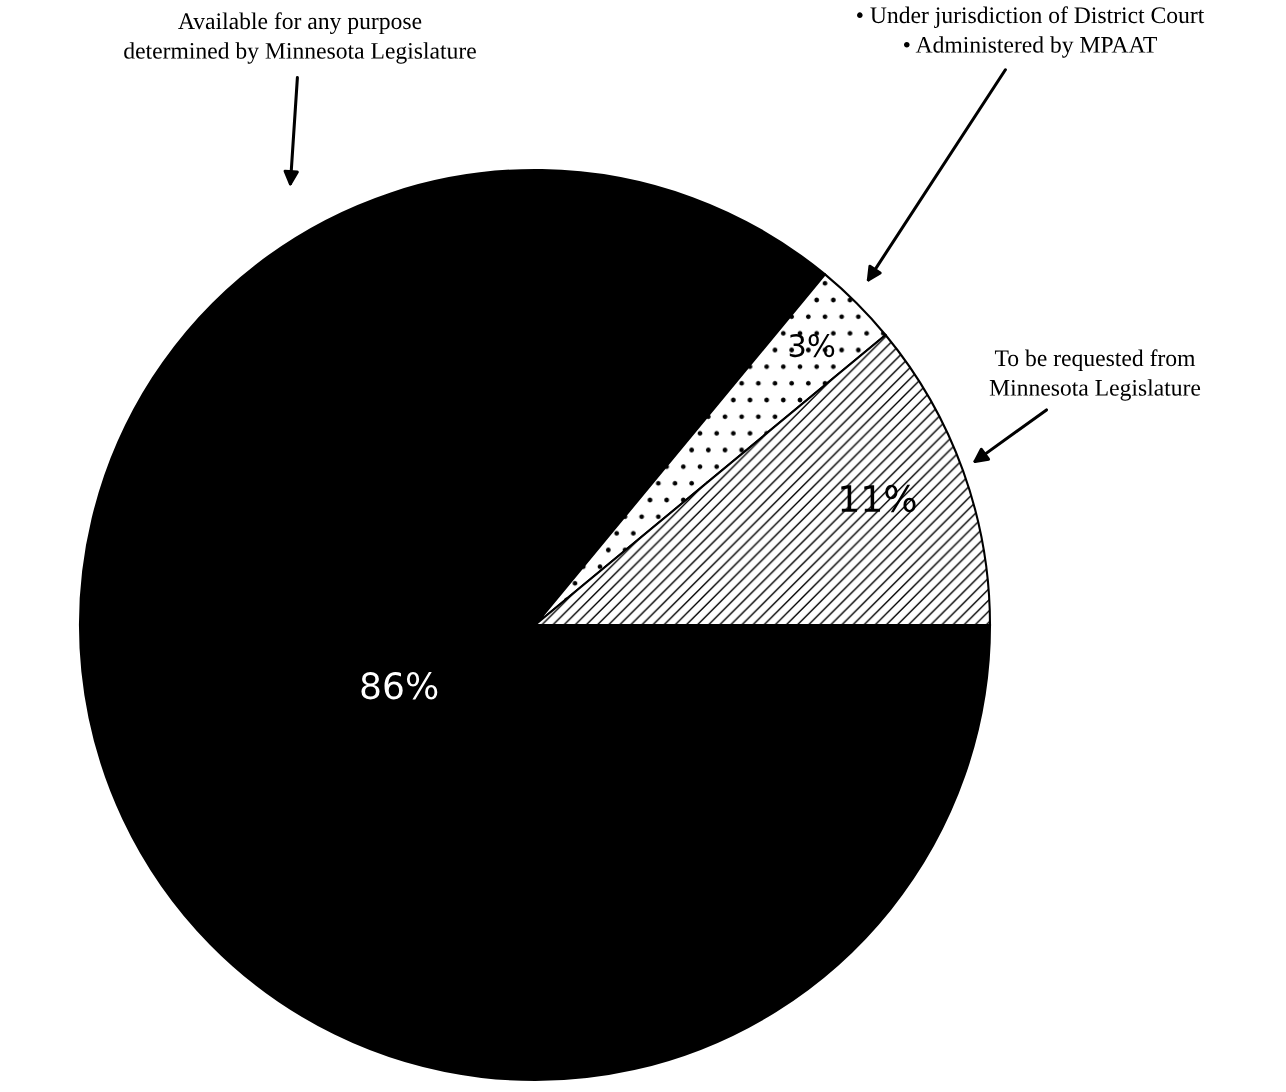  What do you see at coordinates (1095, 375) in the screenshot?
I see `slice-label: To be requested from Minnesota Legislature` at bounding box center [1095, 375].